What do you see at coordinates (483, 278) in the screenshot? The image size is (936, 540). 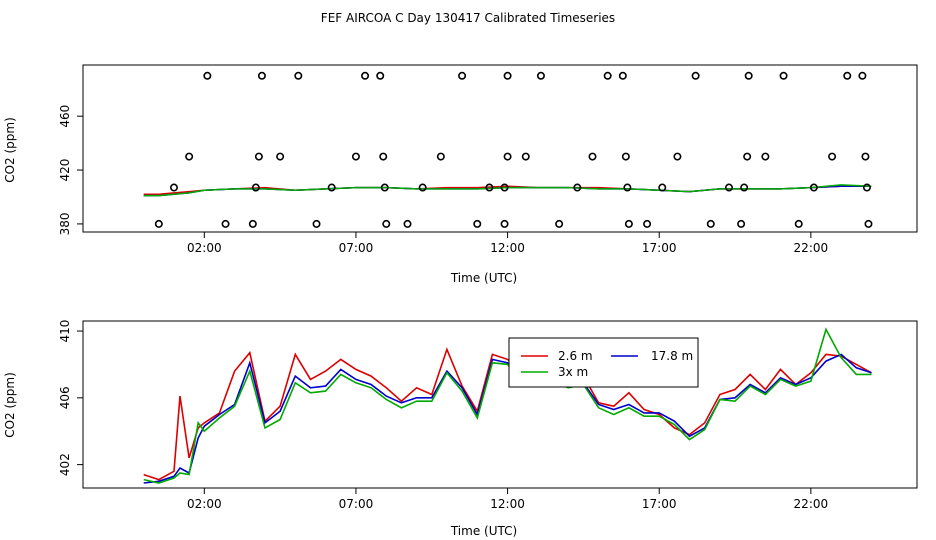 I see `top-x-axis-label: Time (UTC)` at bounding box center [483, 278].